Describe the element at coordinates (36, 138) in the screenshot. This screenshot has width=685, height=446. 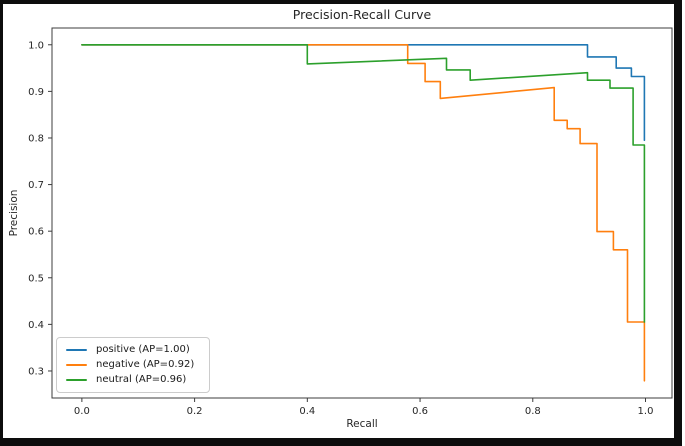
I see `y-tick-label: 0.8` at that location.